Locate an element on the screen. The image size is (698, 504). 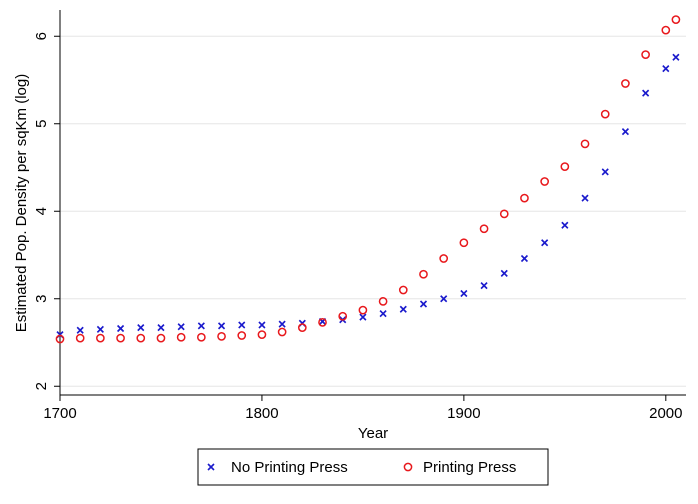
y-tick-label: 3 is located at coordinates (41, 299).